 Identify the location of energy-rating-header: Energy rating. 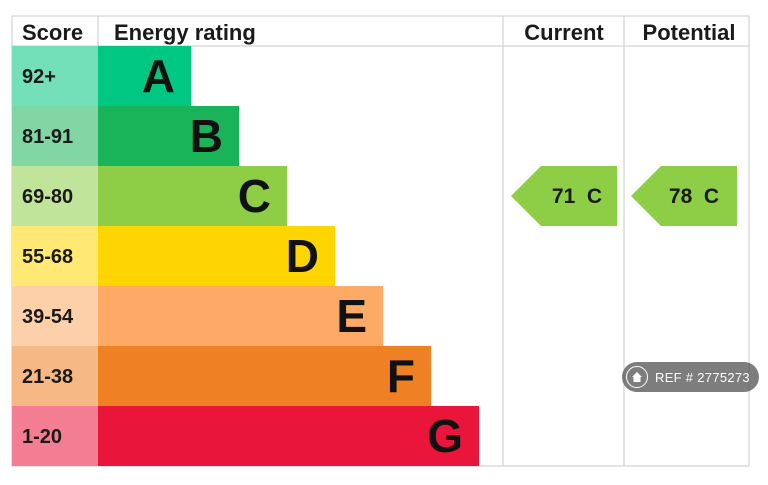
(185, 32).